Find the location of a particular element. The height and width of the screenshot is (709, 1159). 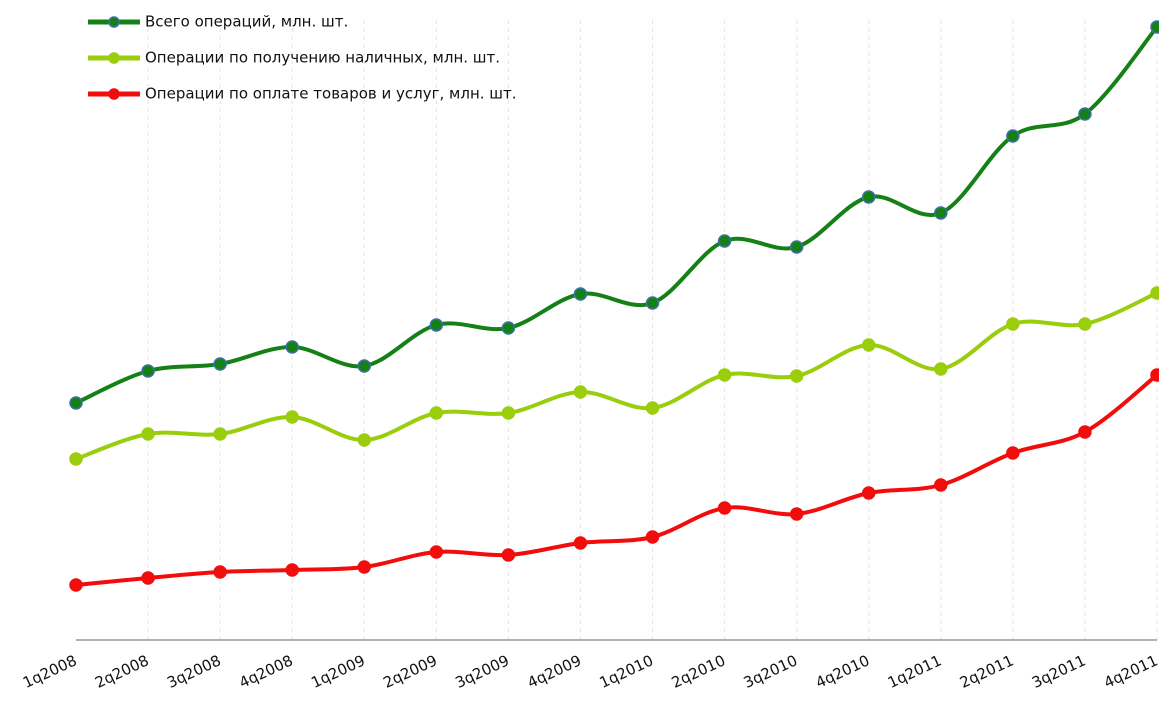

x-tick-label: 1q2011 is located at coordinates (914, 671).